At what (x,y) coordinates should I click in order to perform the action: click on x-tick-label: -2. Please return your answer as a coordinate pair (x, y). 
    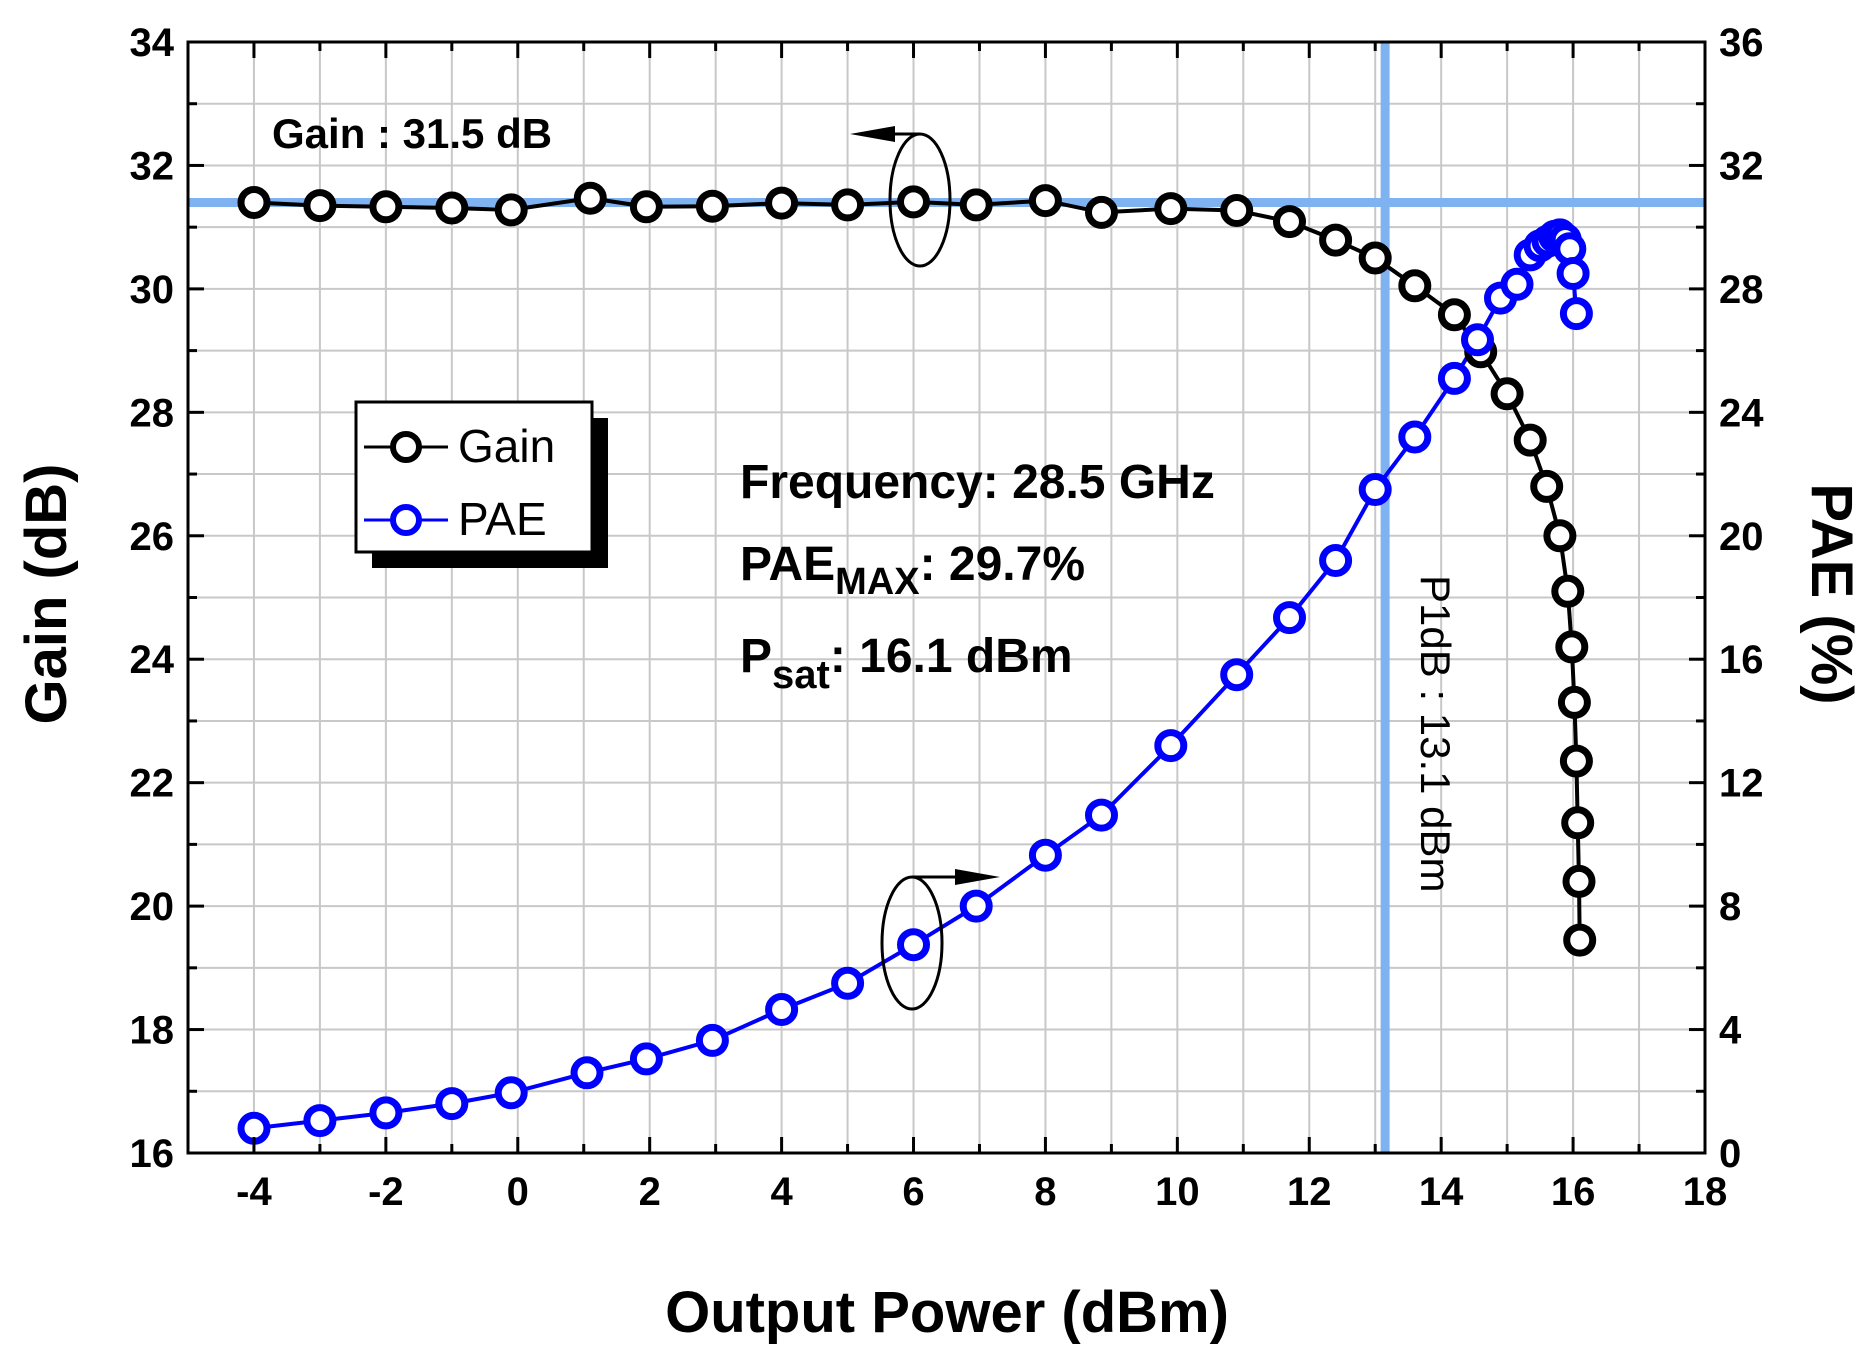
    Looking at the image, I should click on (386, 1192).